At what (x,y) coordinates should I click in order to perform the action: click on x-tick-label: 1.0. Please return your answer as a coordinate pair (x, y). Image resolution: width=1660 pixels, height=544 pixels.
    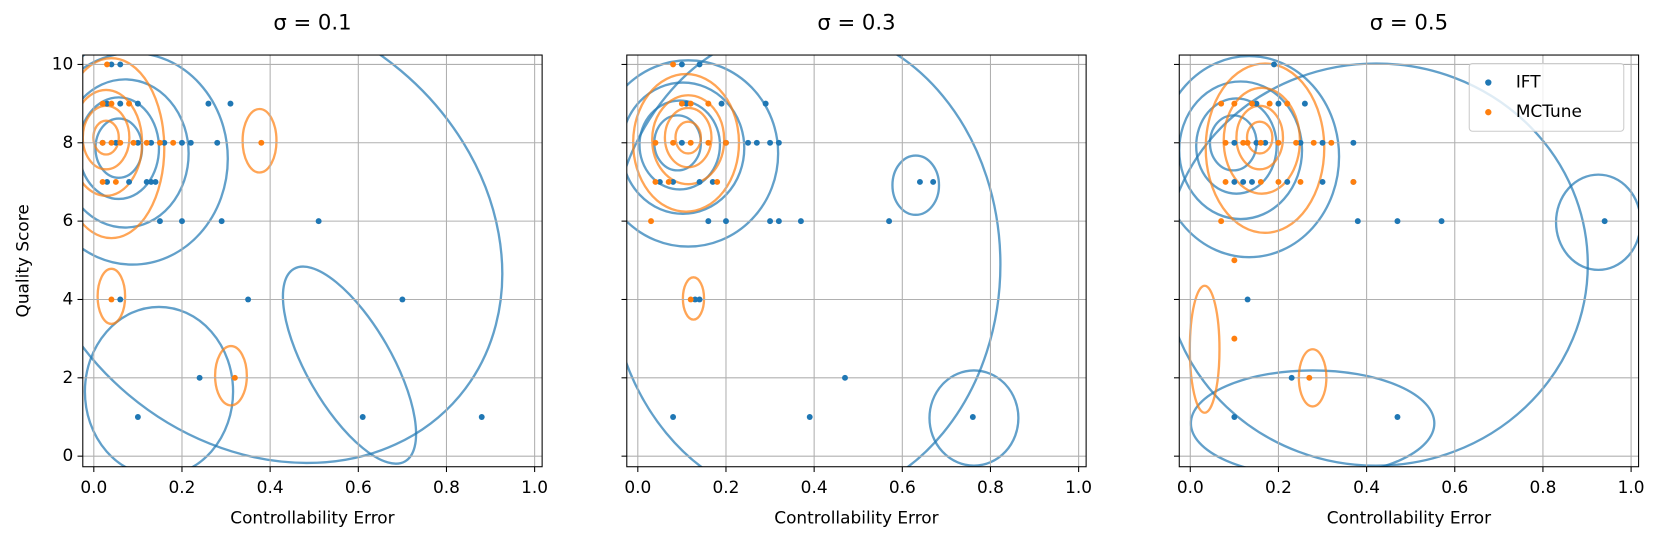
    Looking at the image, I should click on (534, 487).